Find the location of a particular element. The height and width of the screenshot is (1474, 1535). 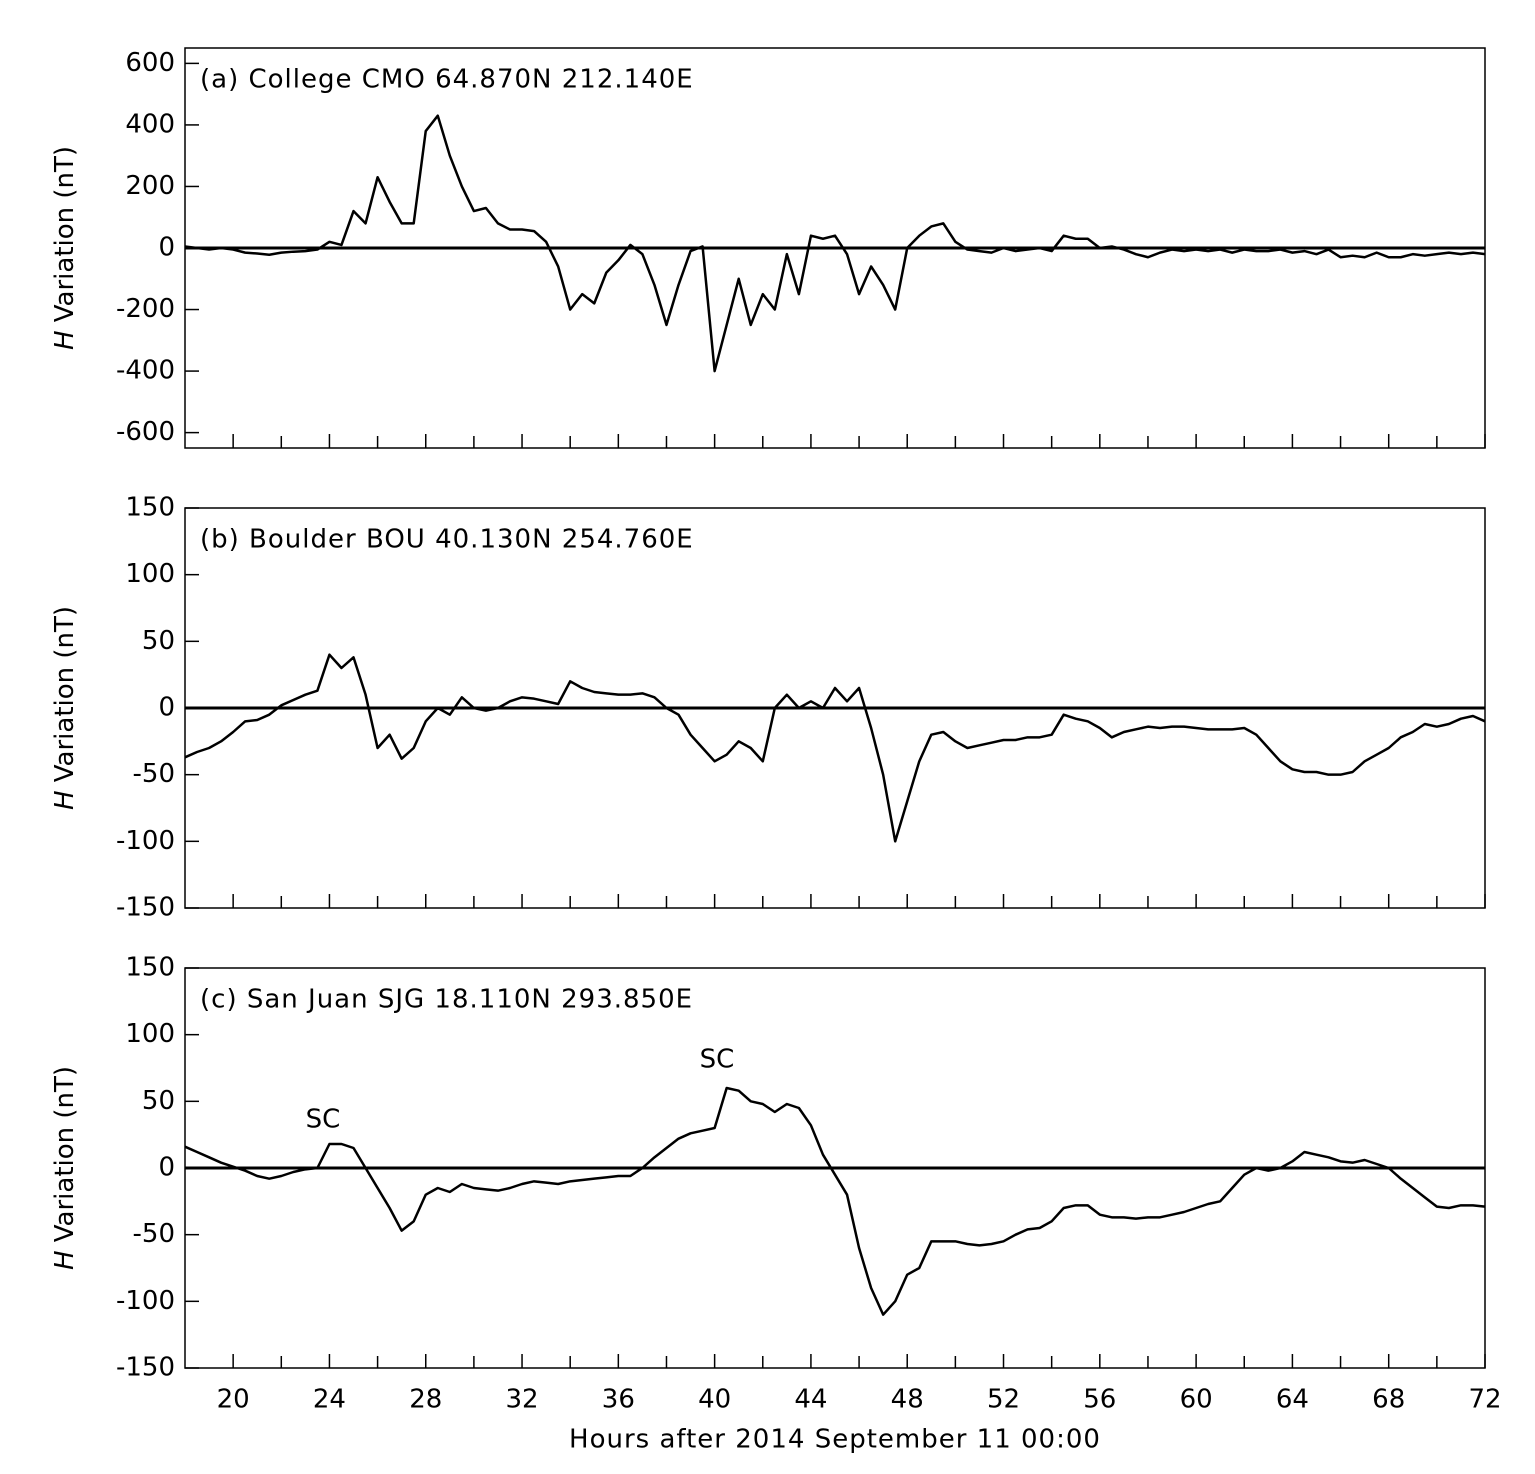

x-tick-label: 68 is located at coordinates (1388, 1400).